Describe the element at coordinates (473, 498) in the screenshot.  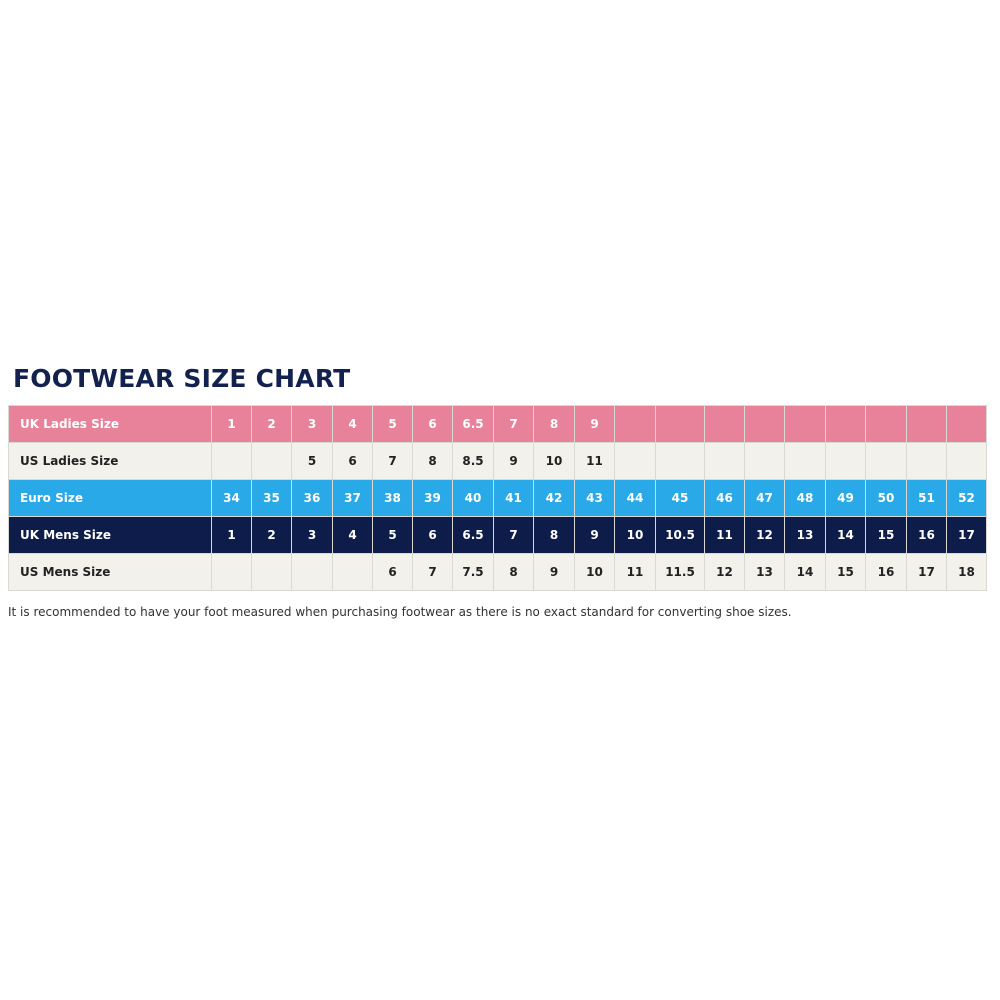
I see `table-cell: 40` at that location.